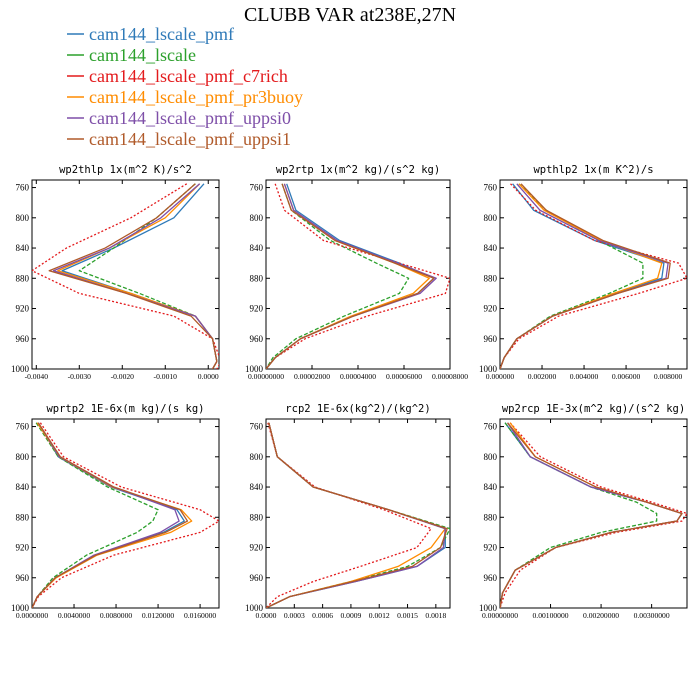 This screenshot has width=700, height=700. I want to click on panel-title: wpthlp2 1x(m K^2)/s, so click(593, 170).